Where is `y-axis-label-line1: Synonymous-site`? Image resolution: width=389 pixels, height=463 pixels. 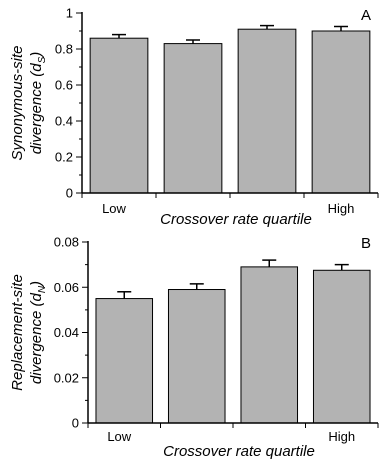 y-axis-label-line1: Synonymous-site is located at coordinates (17, 102).